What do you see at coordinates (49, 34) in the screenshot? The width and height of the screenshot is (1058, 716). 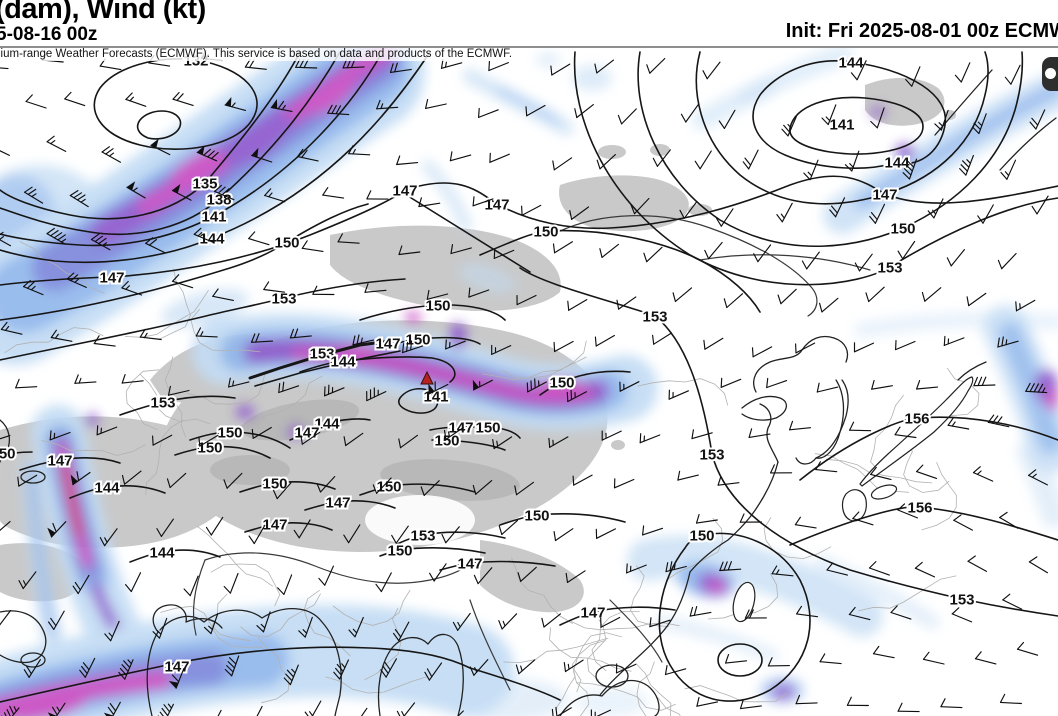 I see `valid-time: 5-08-16 00z` at bounding box center [49, 34].